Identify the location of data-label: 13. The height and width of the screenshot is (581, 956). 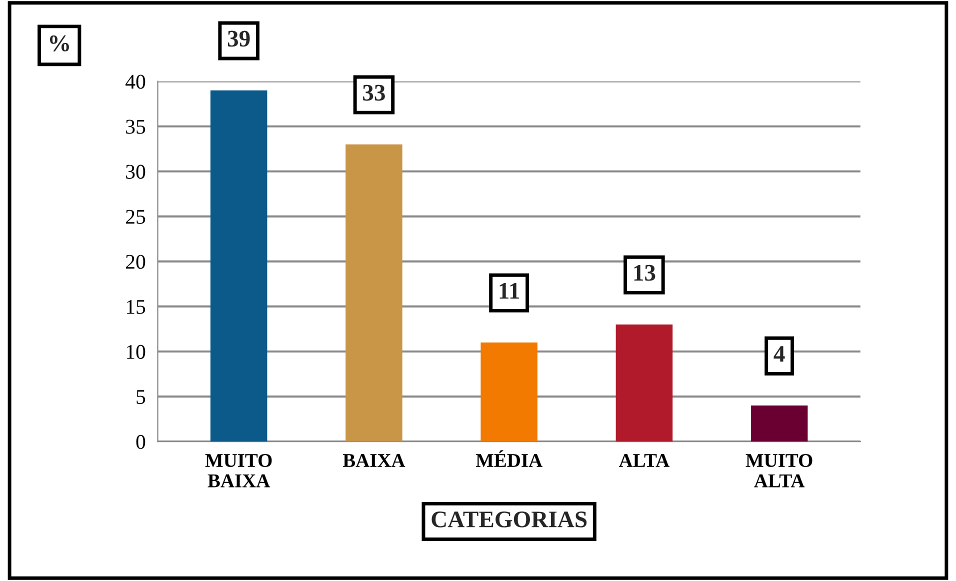
(645, 272).